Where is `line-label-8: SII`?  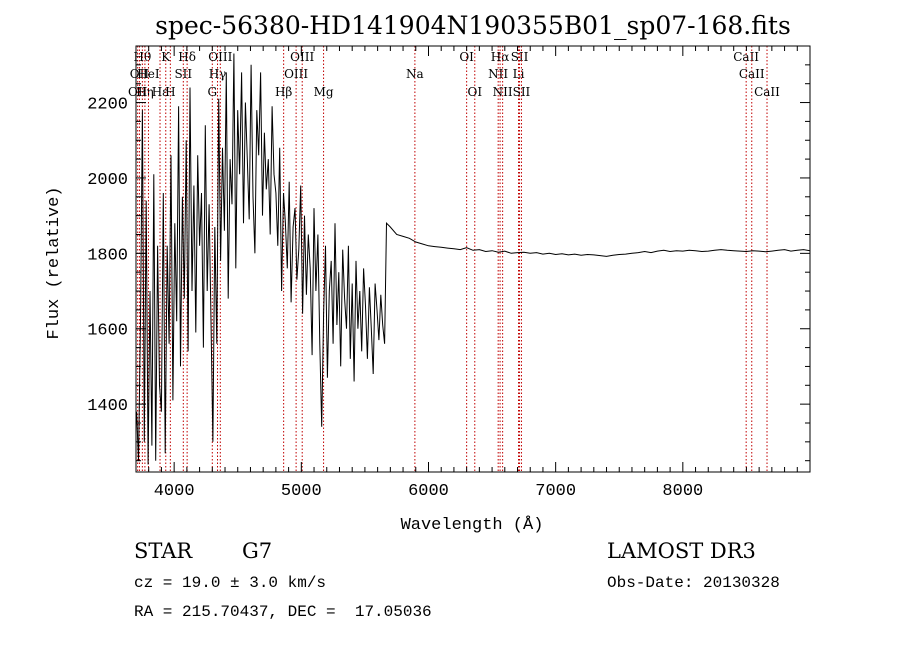 line-label-8: SII is located at coordinates (183, 74).